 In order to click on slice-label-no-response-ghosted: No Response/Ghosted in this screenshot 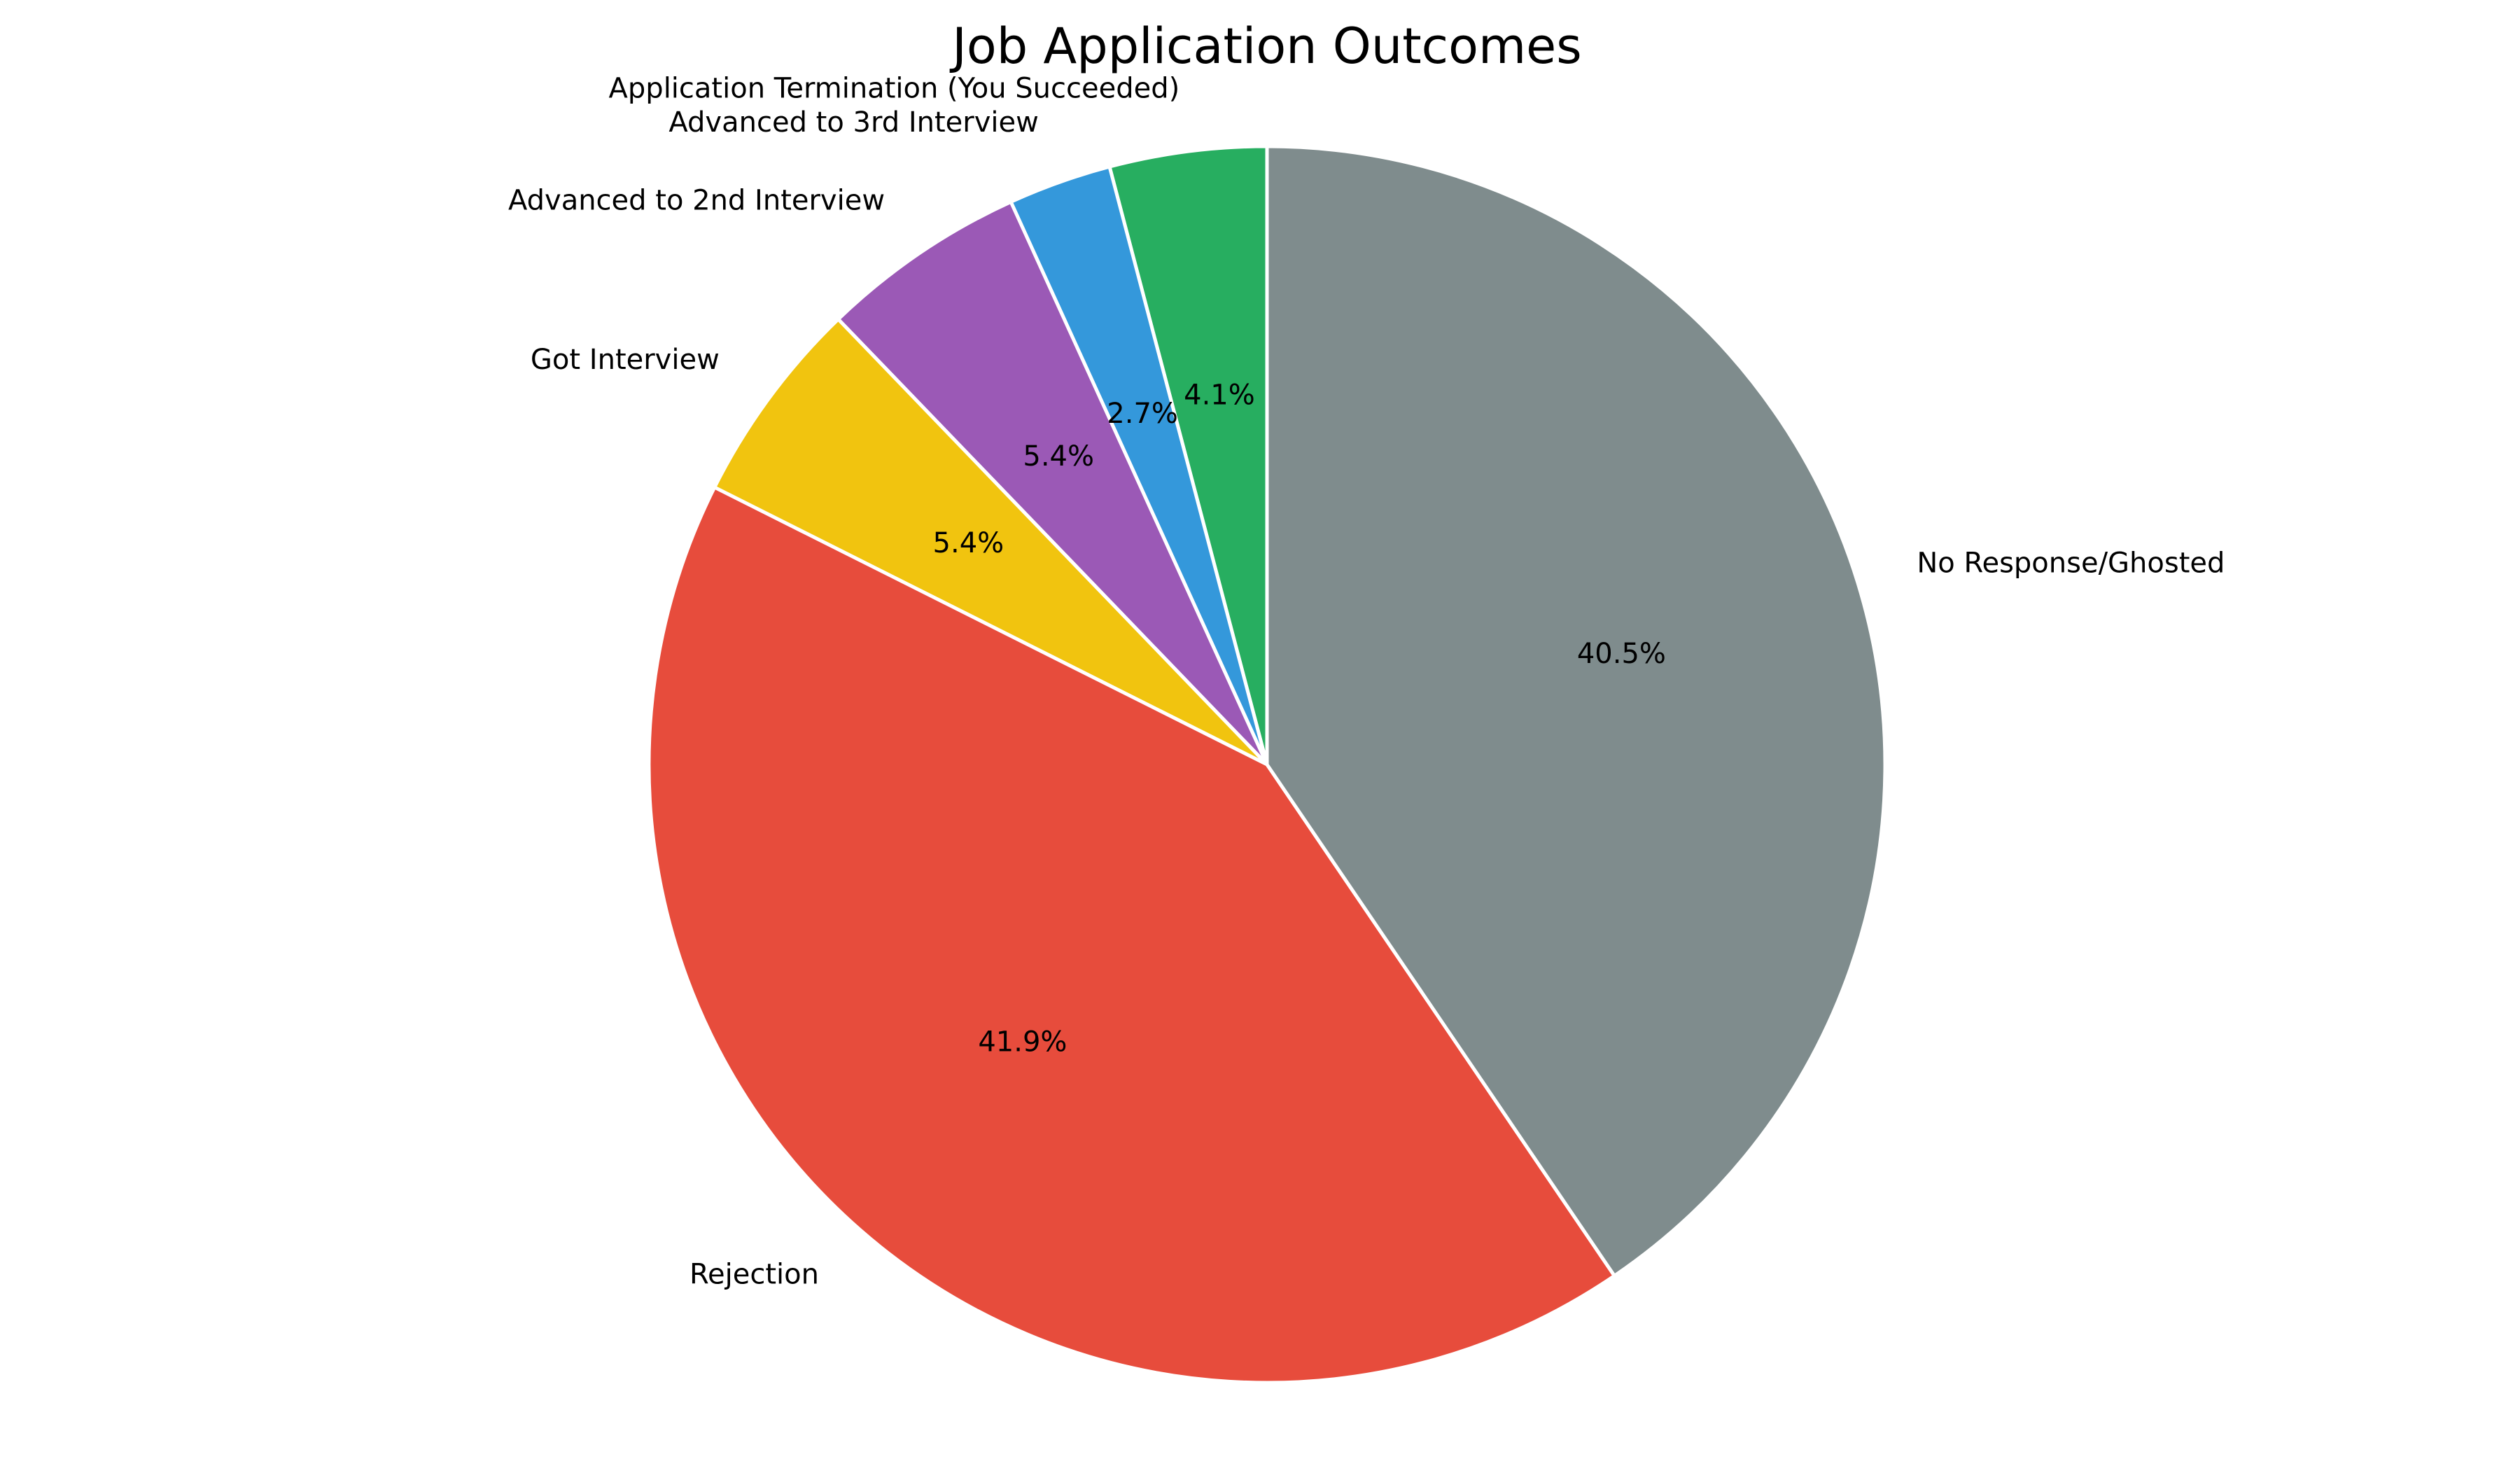, I will do `click(2071, 563)`.